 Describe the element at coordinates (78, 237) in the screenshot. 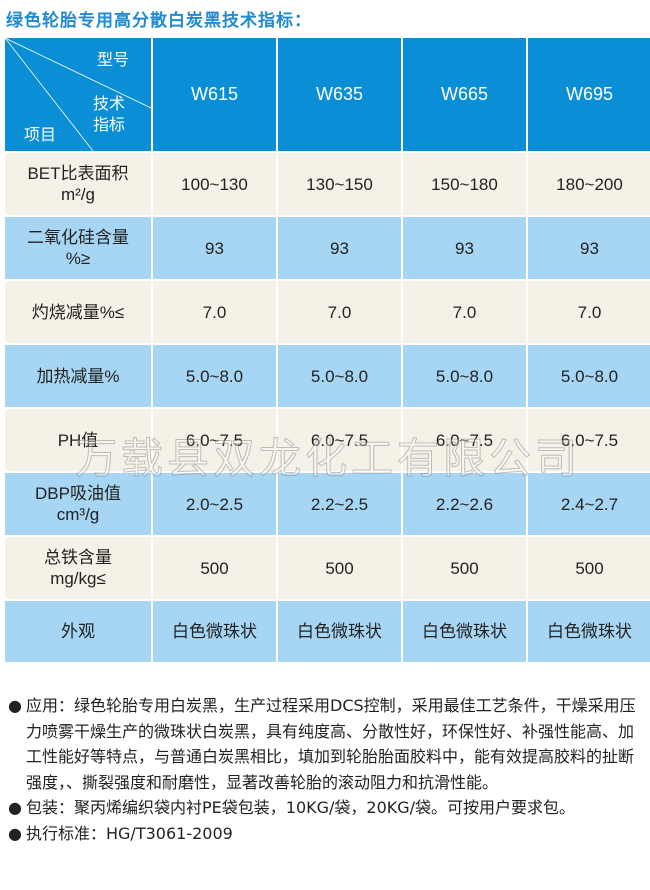

I see `row-label: 二氧化硅含量` at that location.